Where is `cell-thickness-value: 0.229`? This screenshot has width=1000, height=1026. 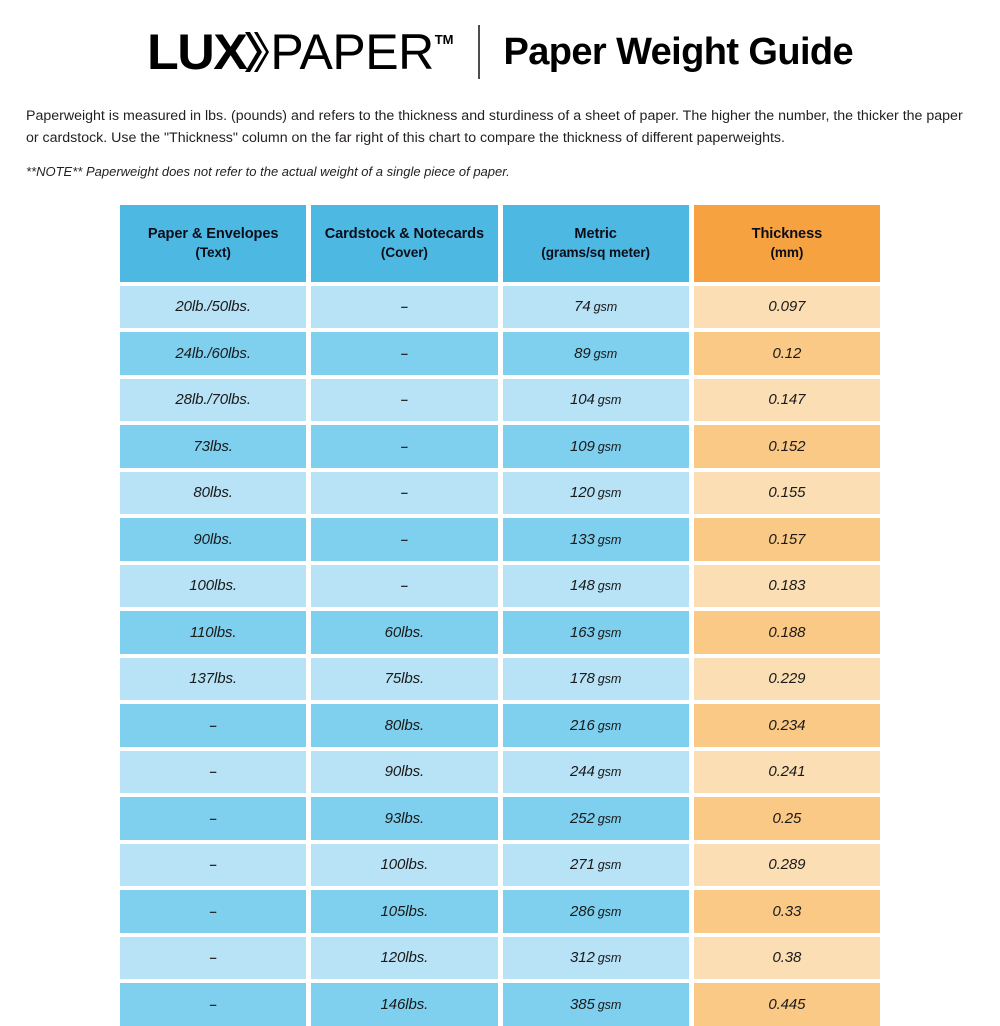
cell-thickness-value: 0.229 is located at coordinates (787, 679).